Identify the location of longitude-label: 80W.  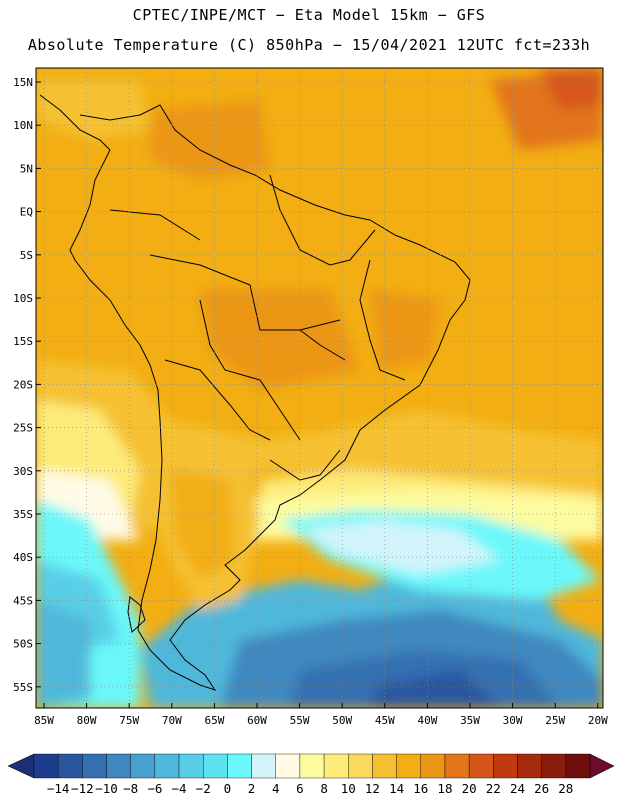
(87, 720).